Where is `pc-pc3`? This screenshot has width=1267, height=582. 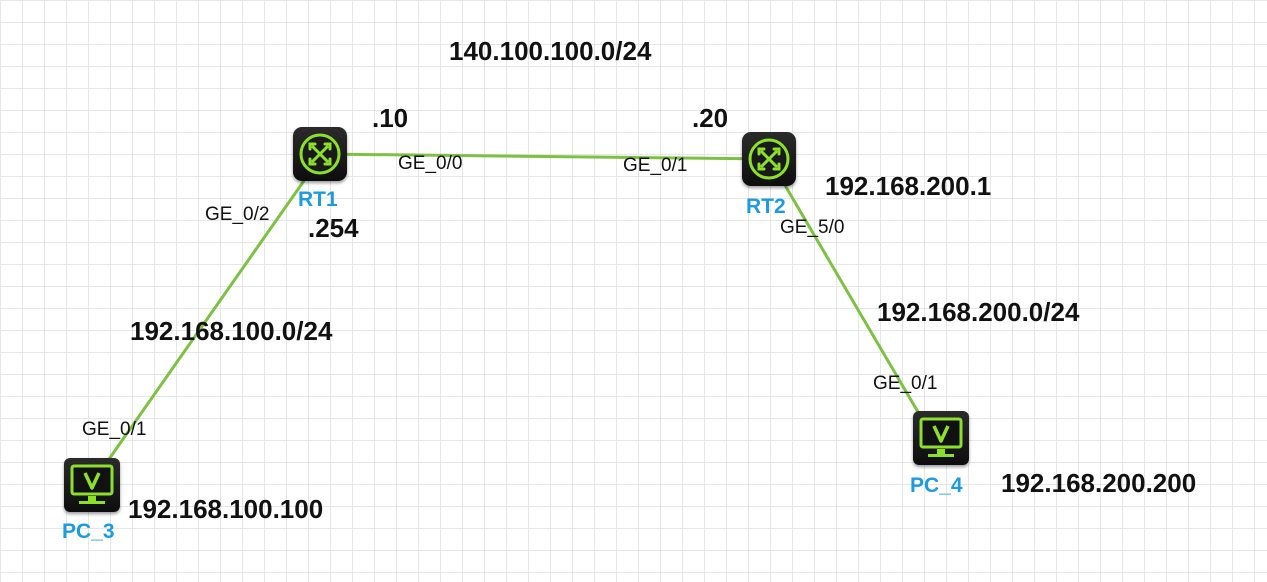 pc-pc3 is located at coordinates (92, 485).